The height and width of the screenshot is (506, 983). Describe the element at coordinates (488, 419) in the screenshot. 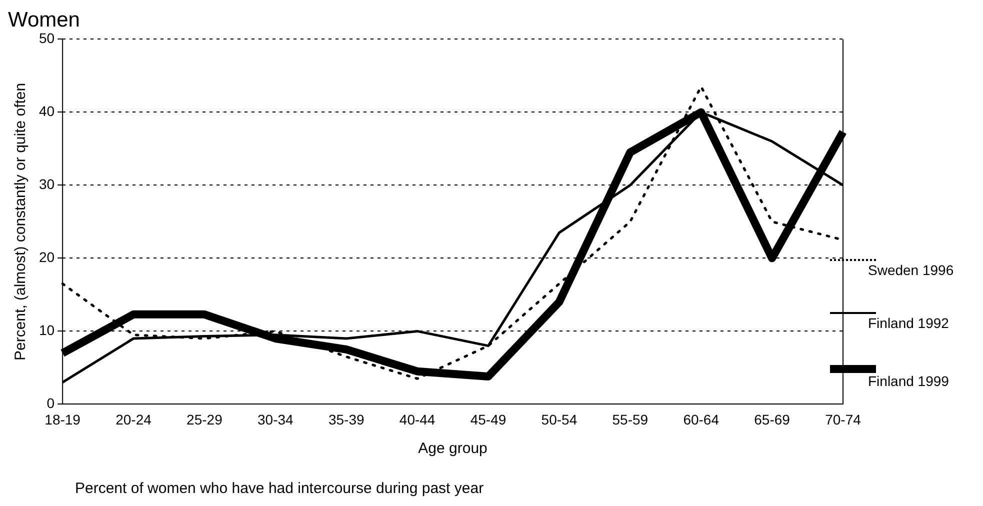

I see `x-tick-label: 45-49` at that location.